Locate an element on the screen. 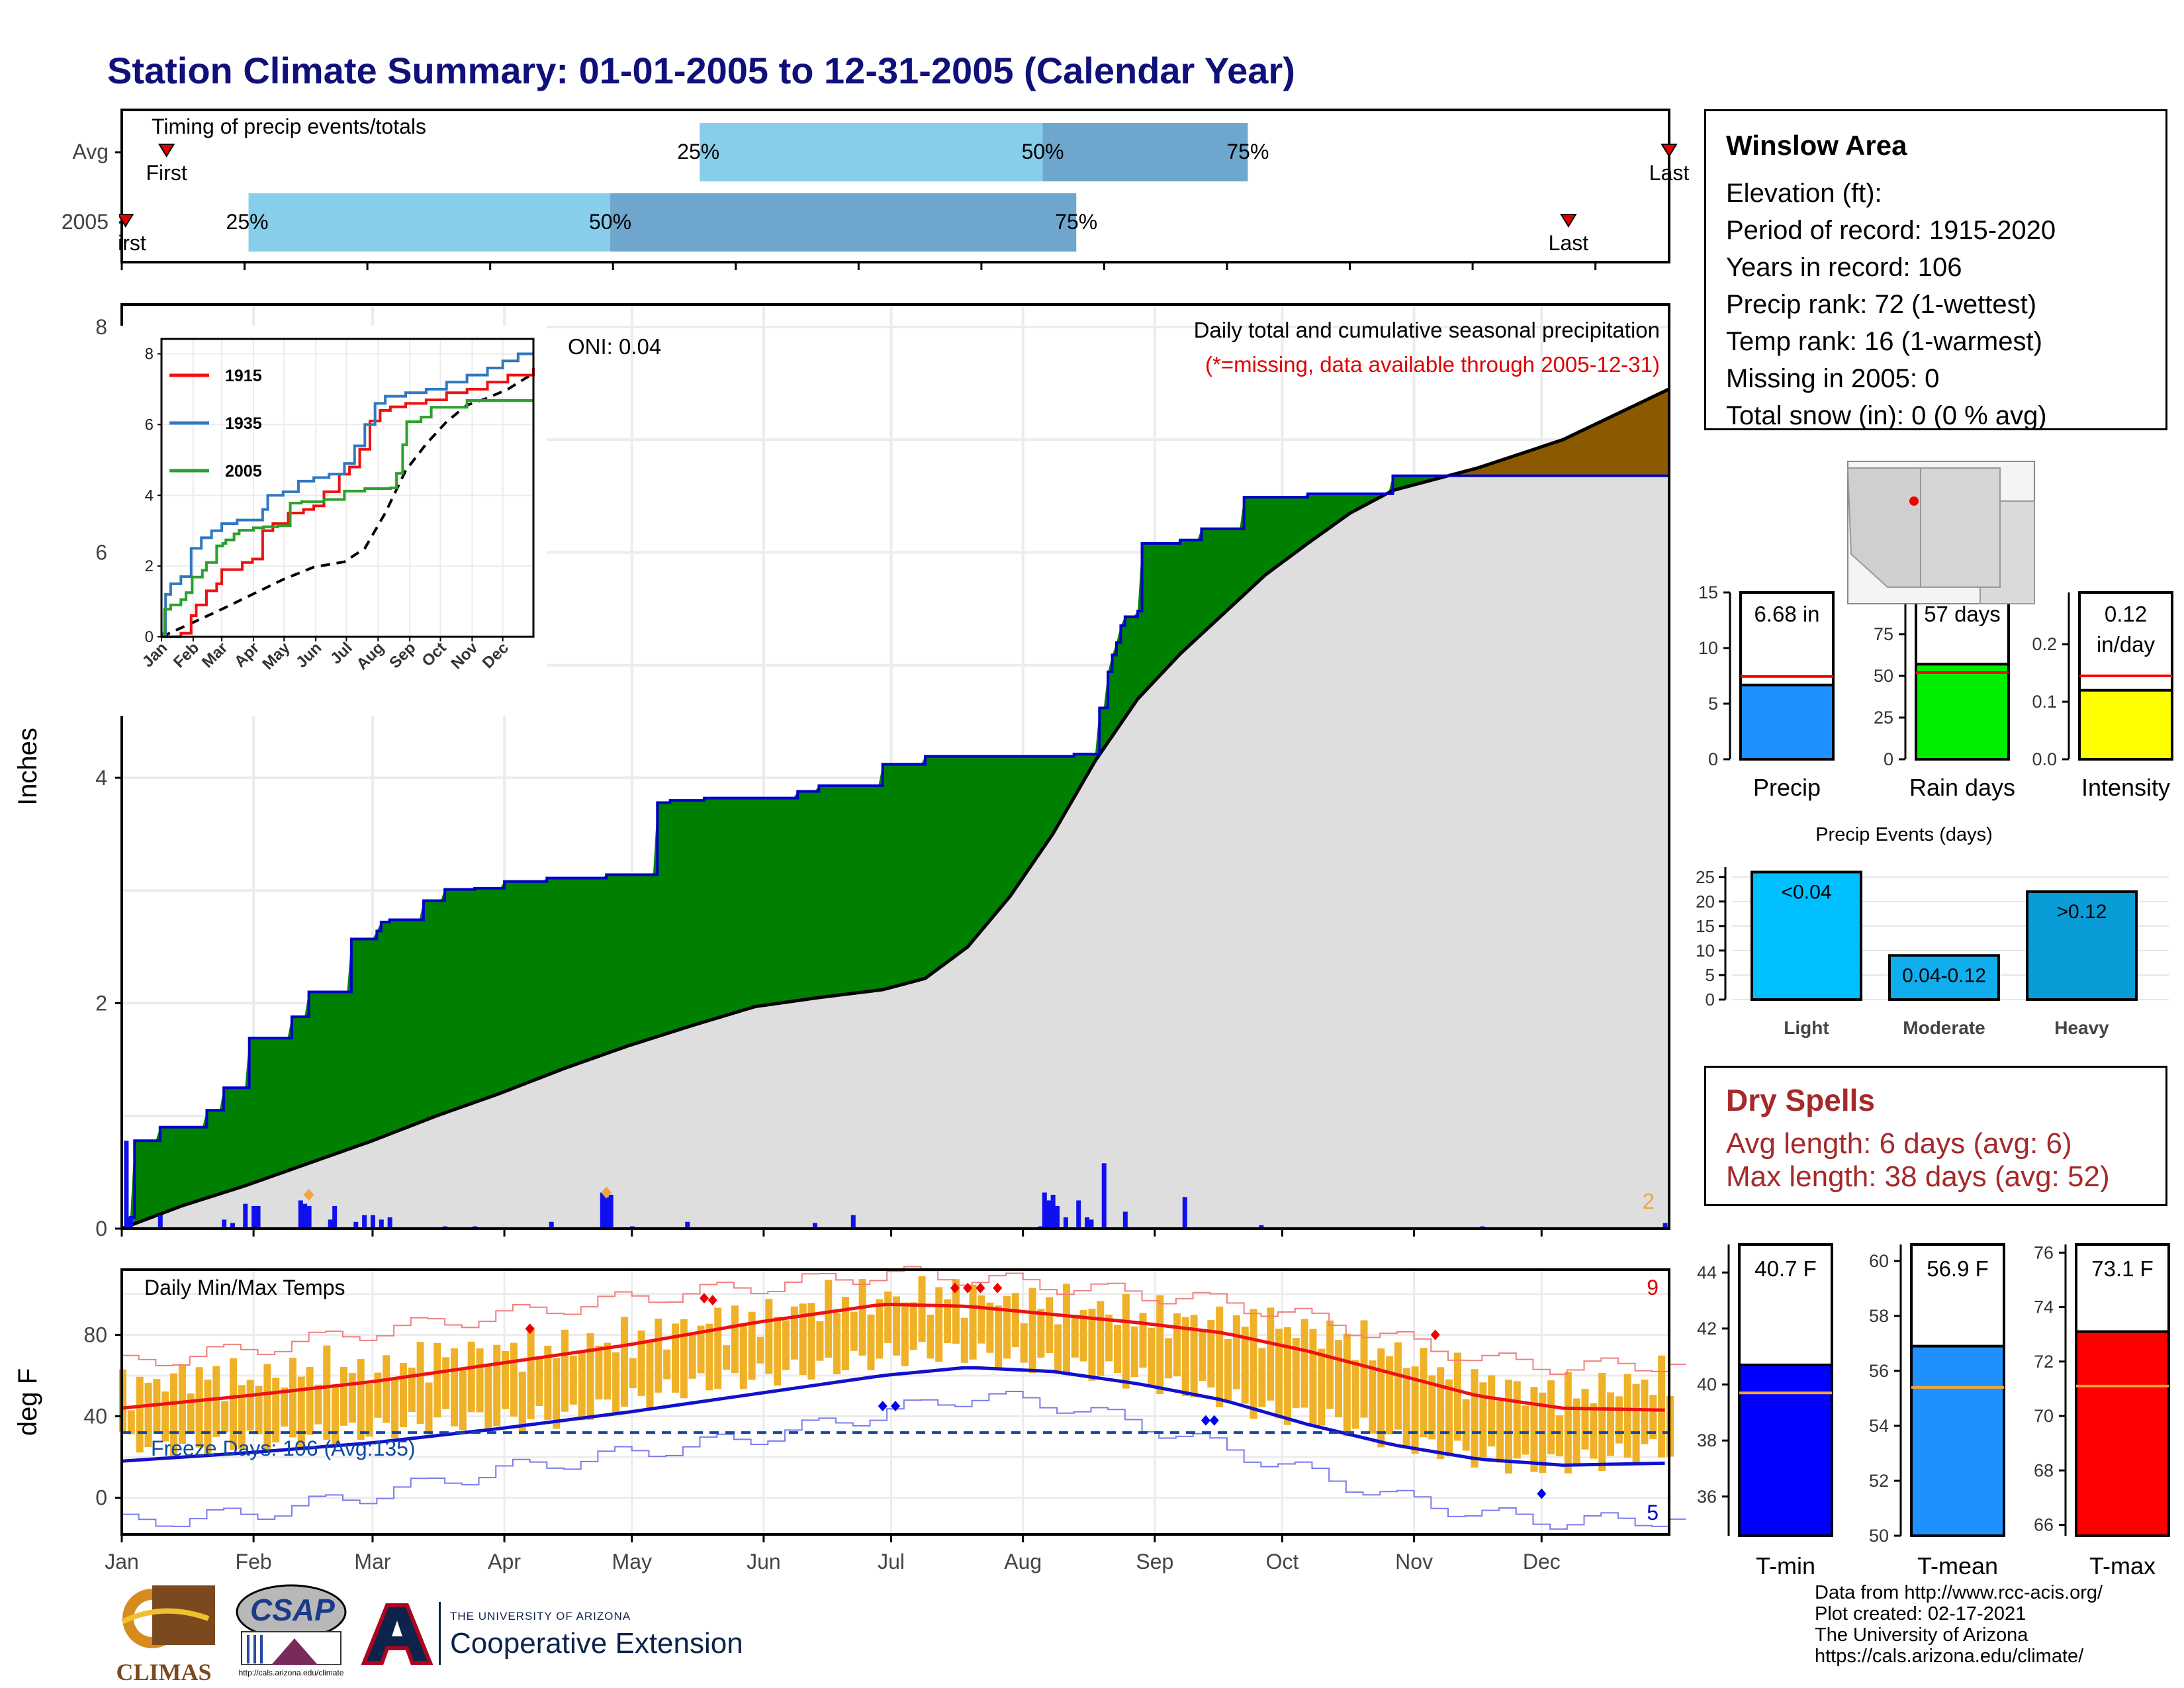  temp-record-marker is located at coordinates (980, 1287).